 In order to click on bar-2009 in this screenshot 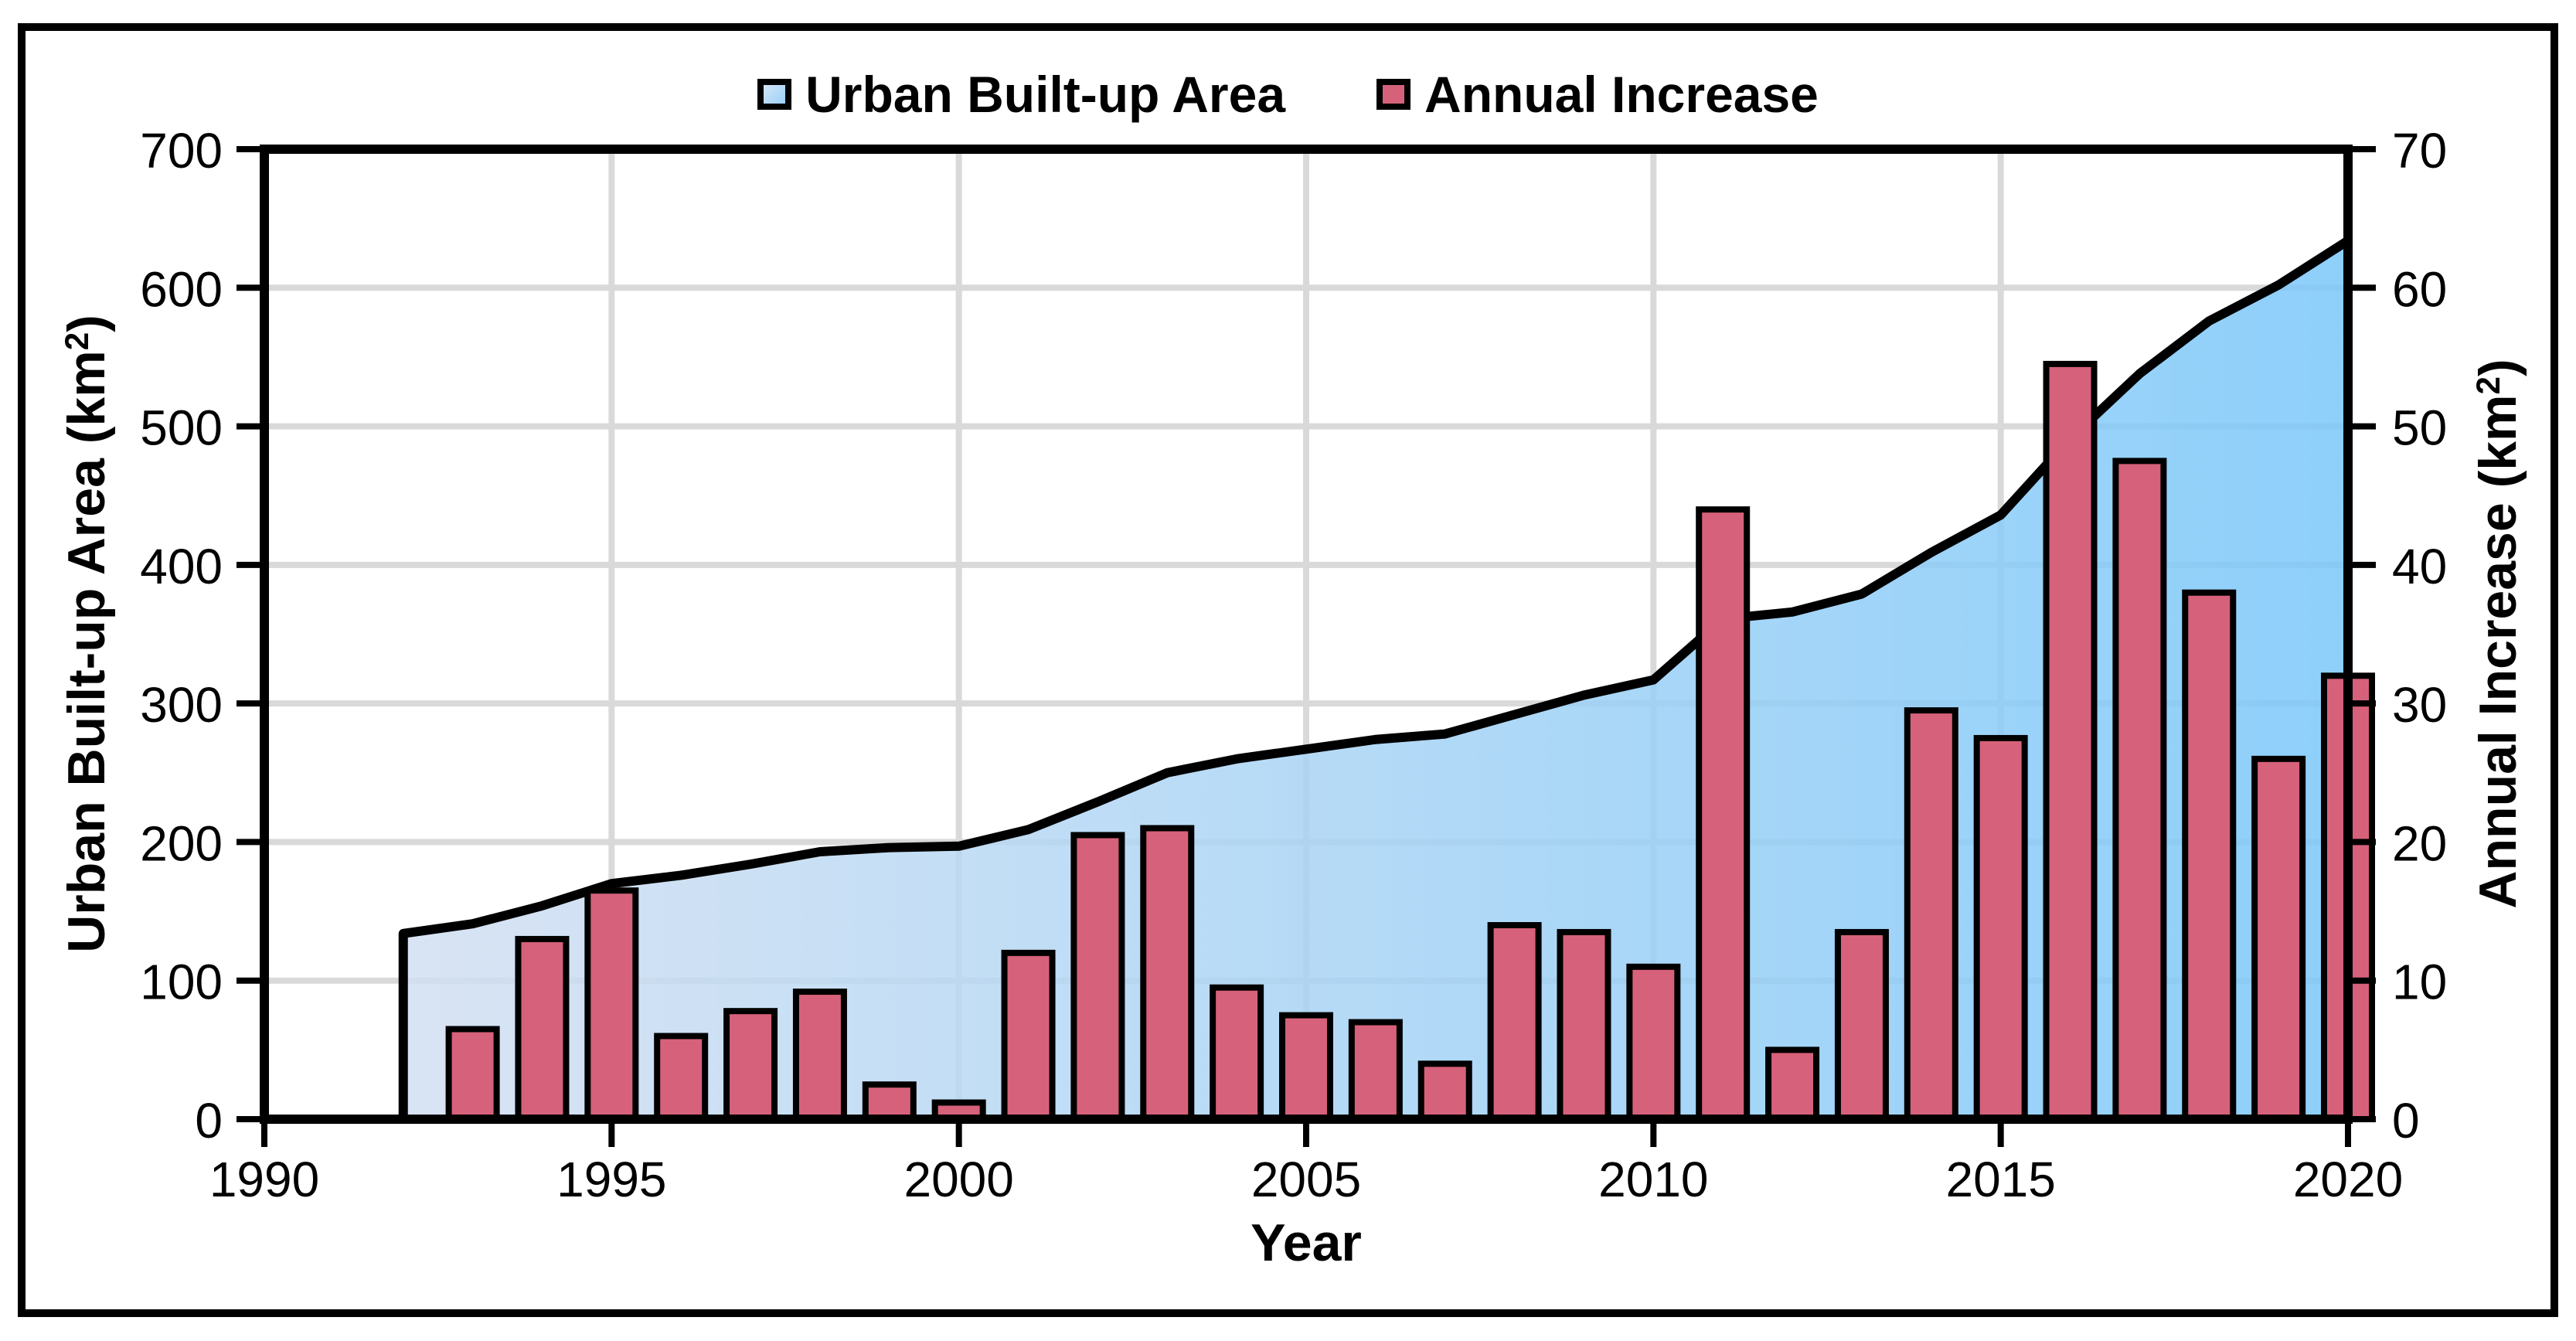, I will do `click(1584, 1025)`.